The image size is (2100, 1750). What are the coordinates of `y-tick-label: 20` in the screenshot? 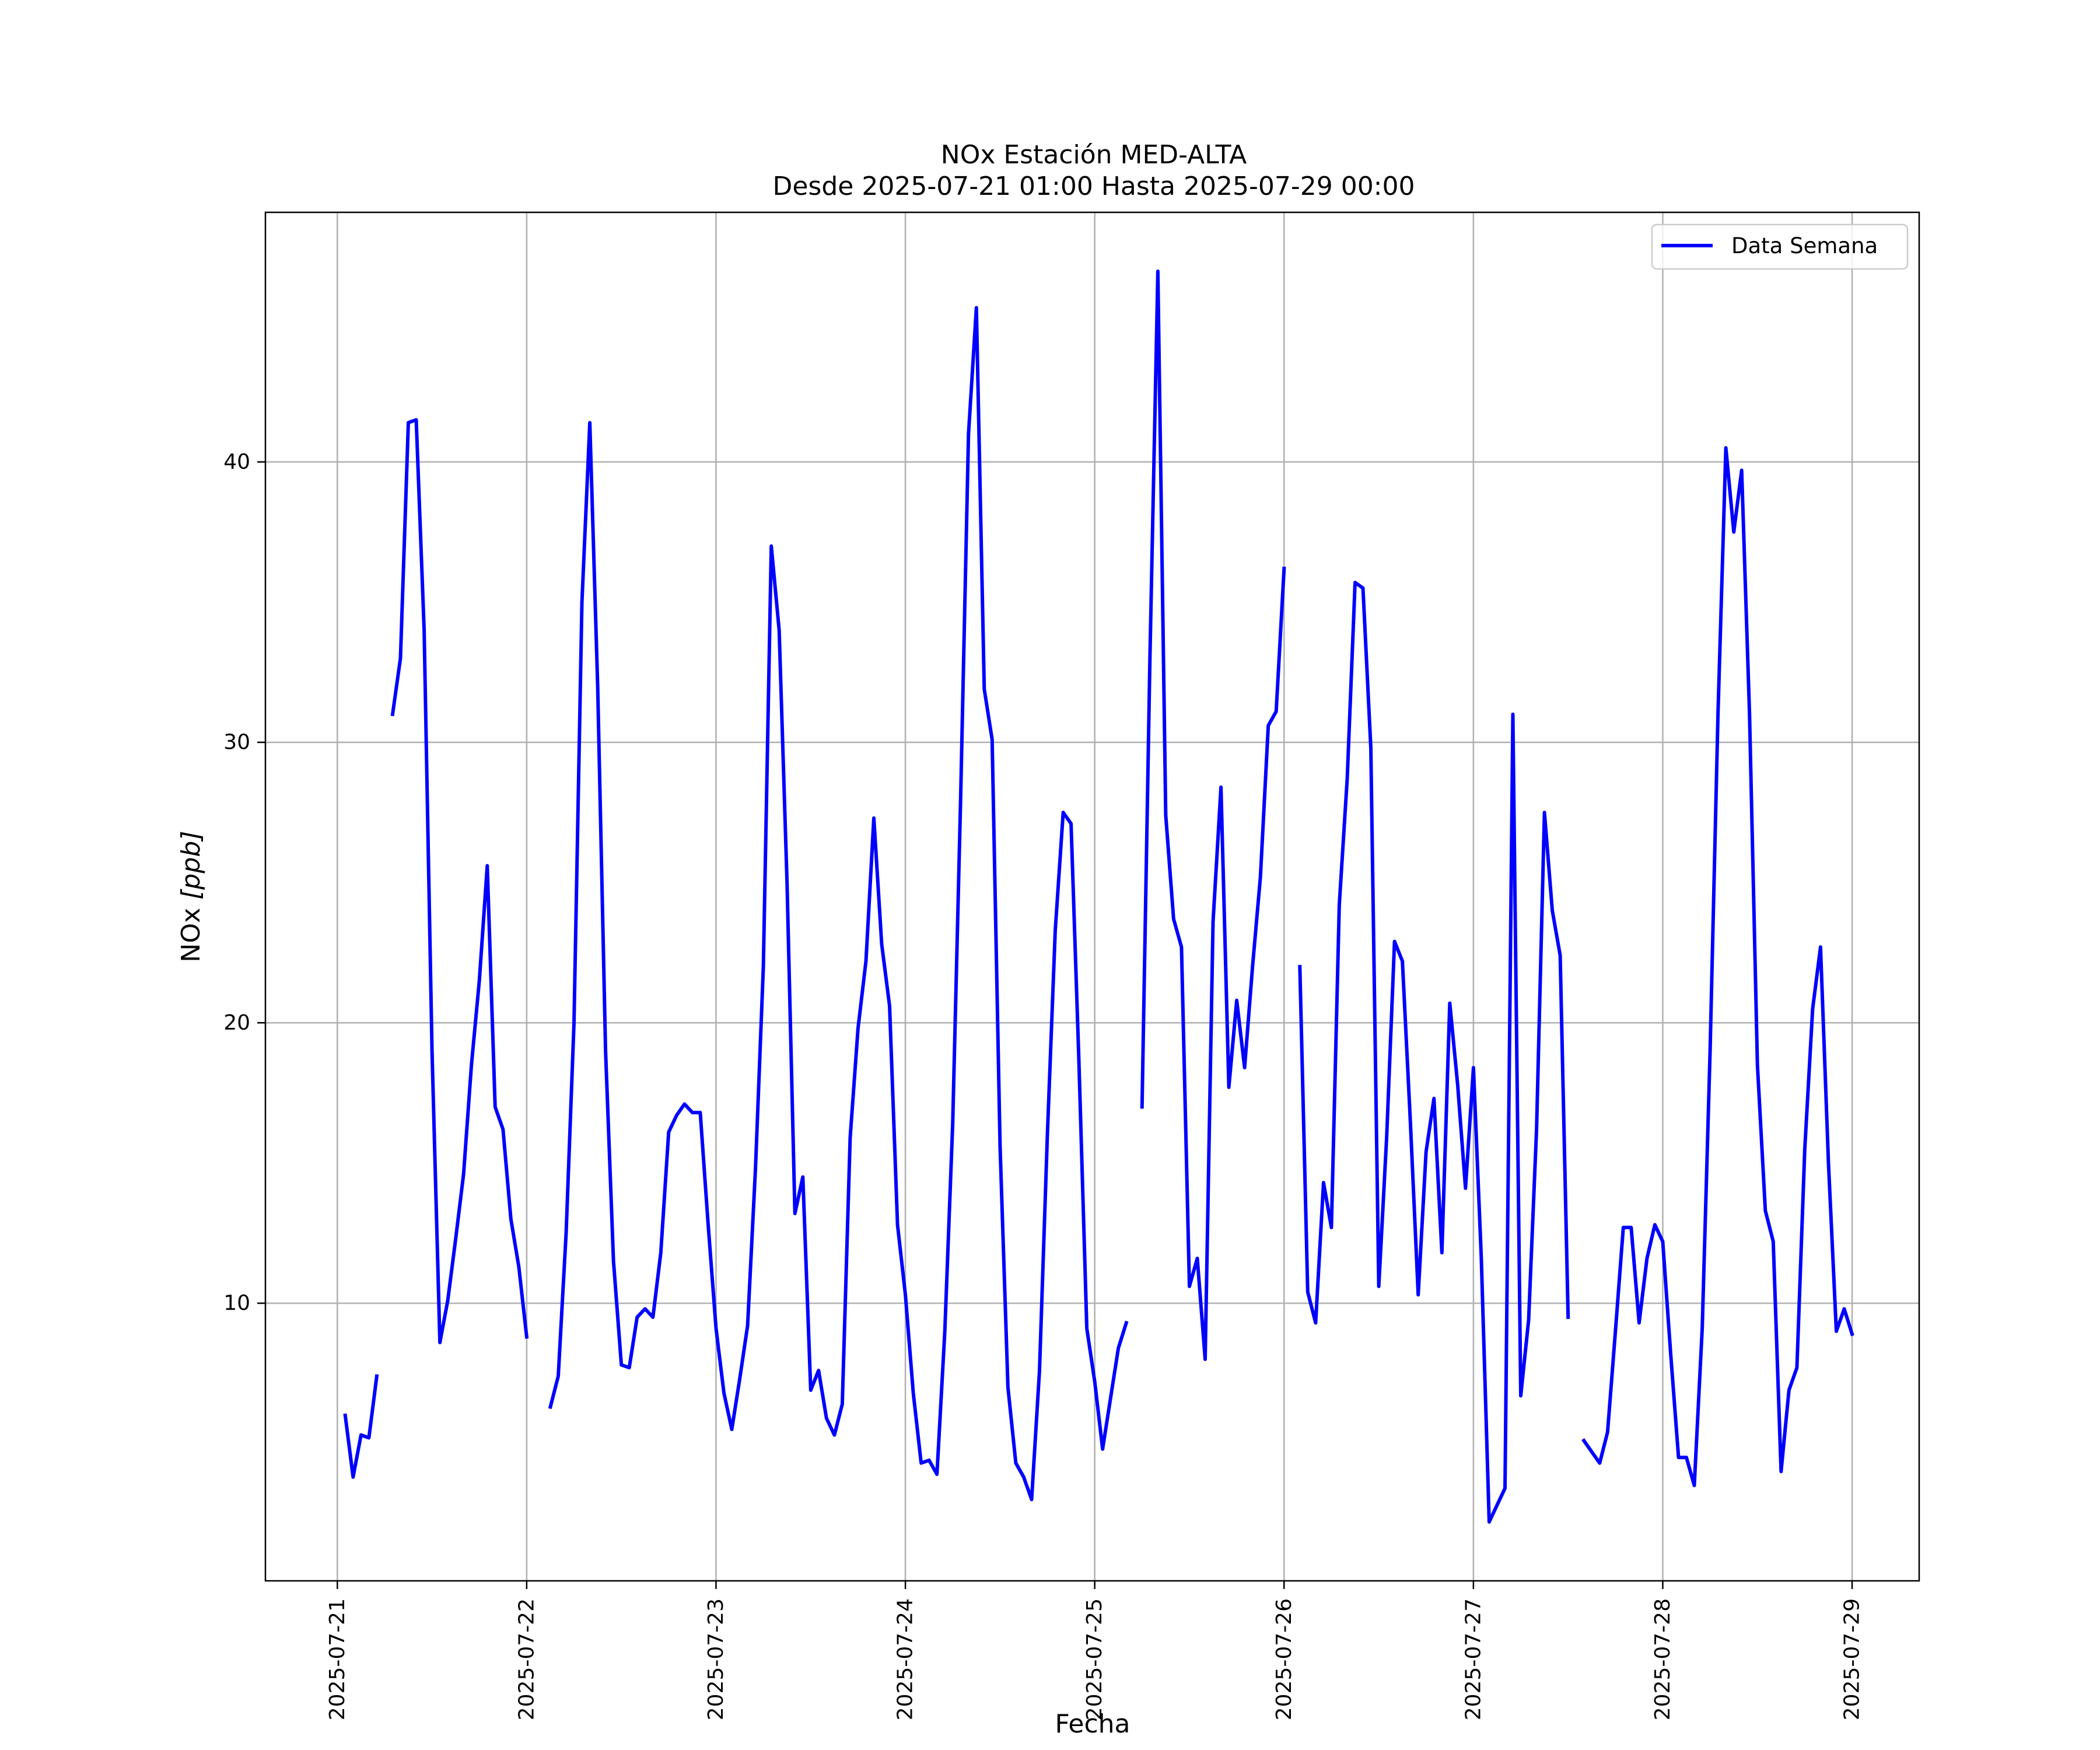 It's located at (236, 1023).